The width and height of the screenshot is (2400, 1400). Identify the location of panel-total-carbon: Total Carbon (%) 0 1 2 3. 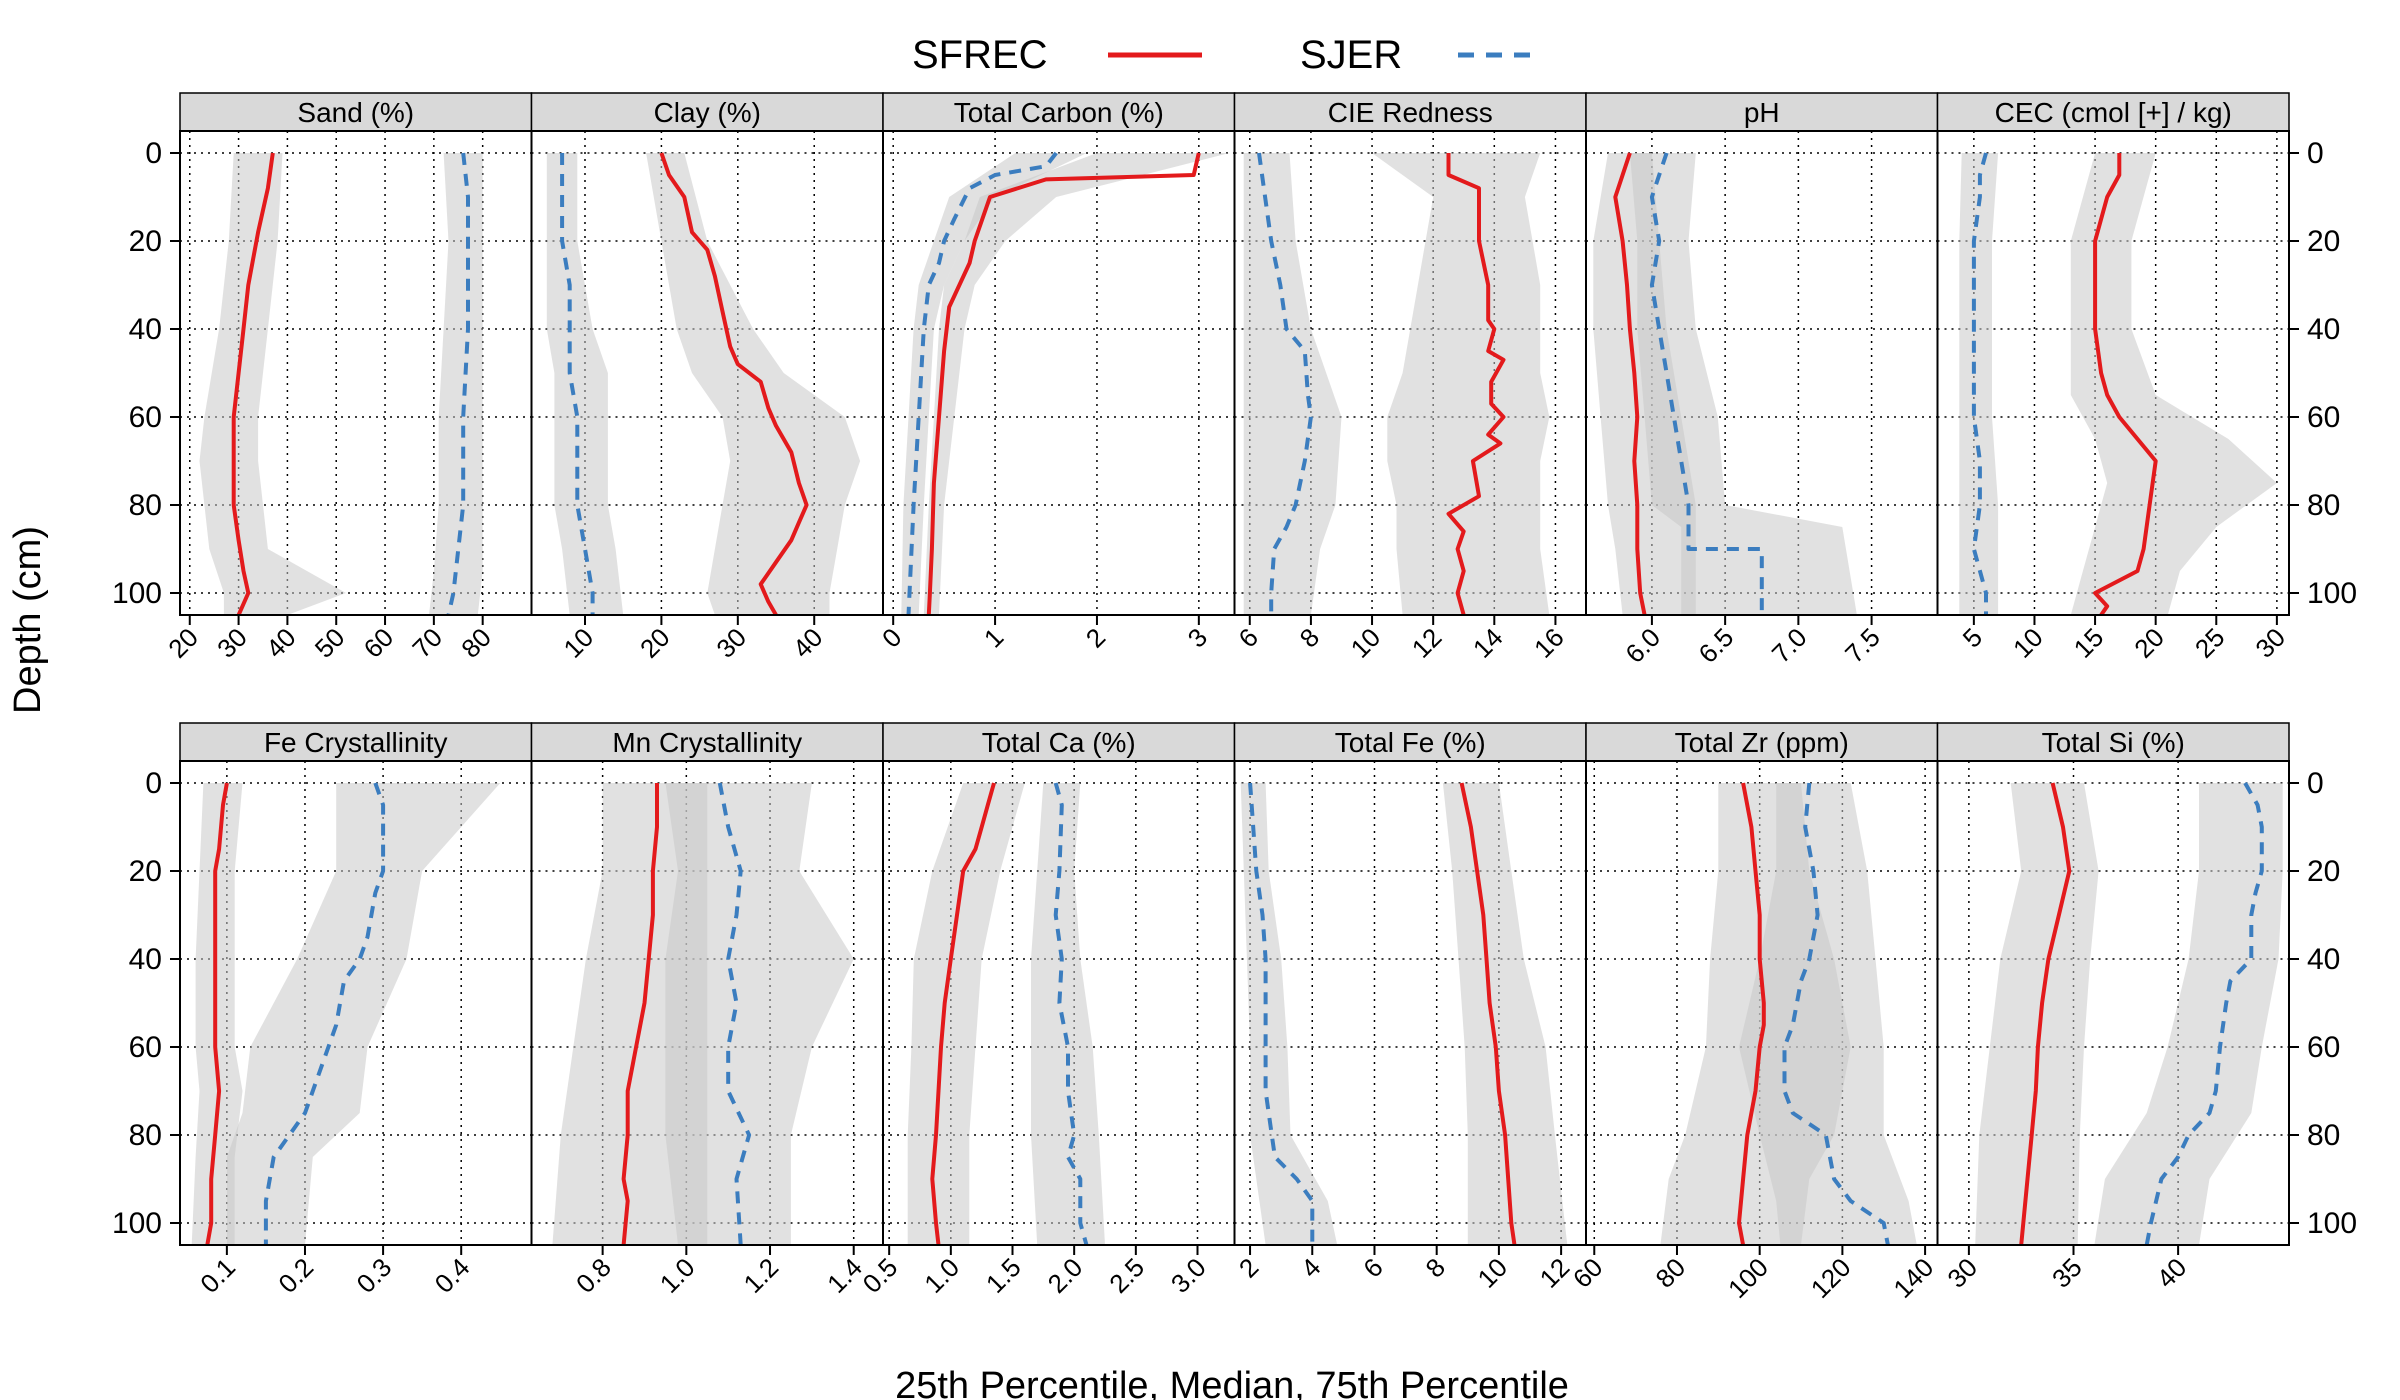
(1056, 372).